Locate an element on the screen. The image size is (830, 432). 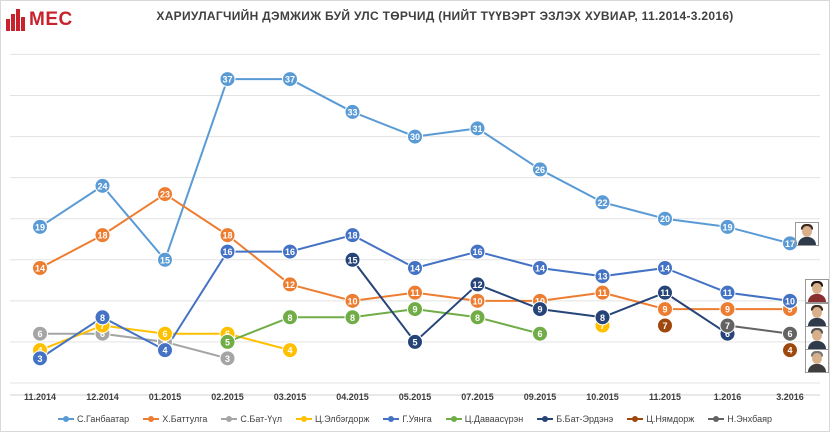
data-label: 18 is located at coordinates (227, 236).